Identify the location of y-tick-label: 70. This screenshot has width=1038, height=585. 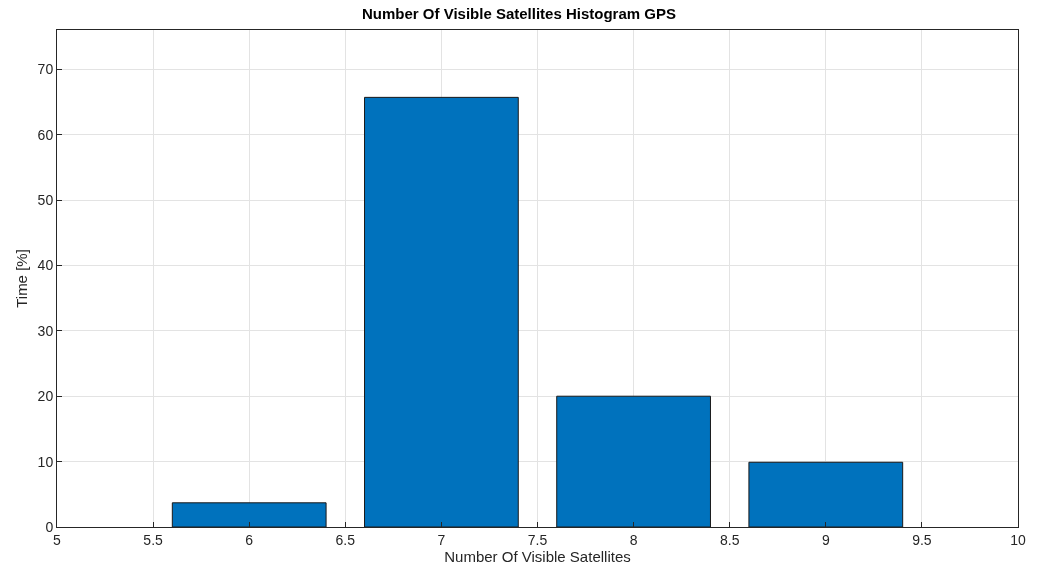
(45, 69).